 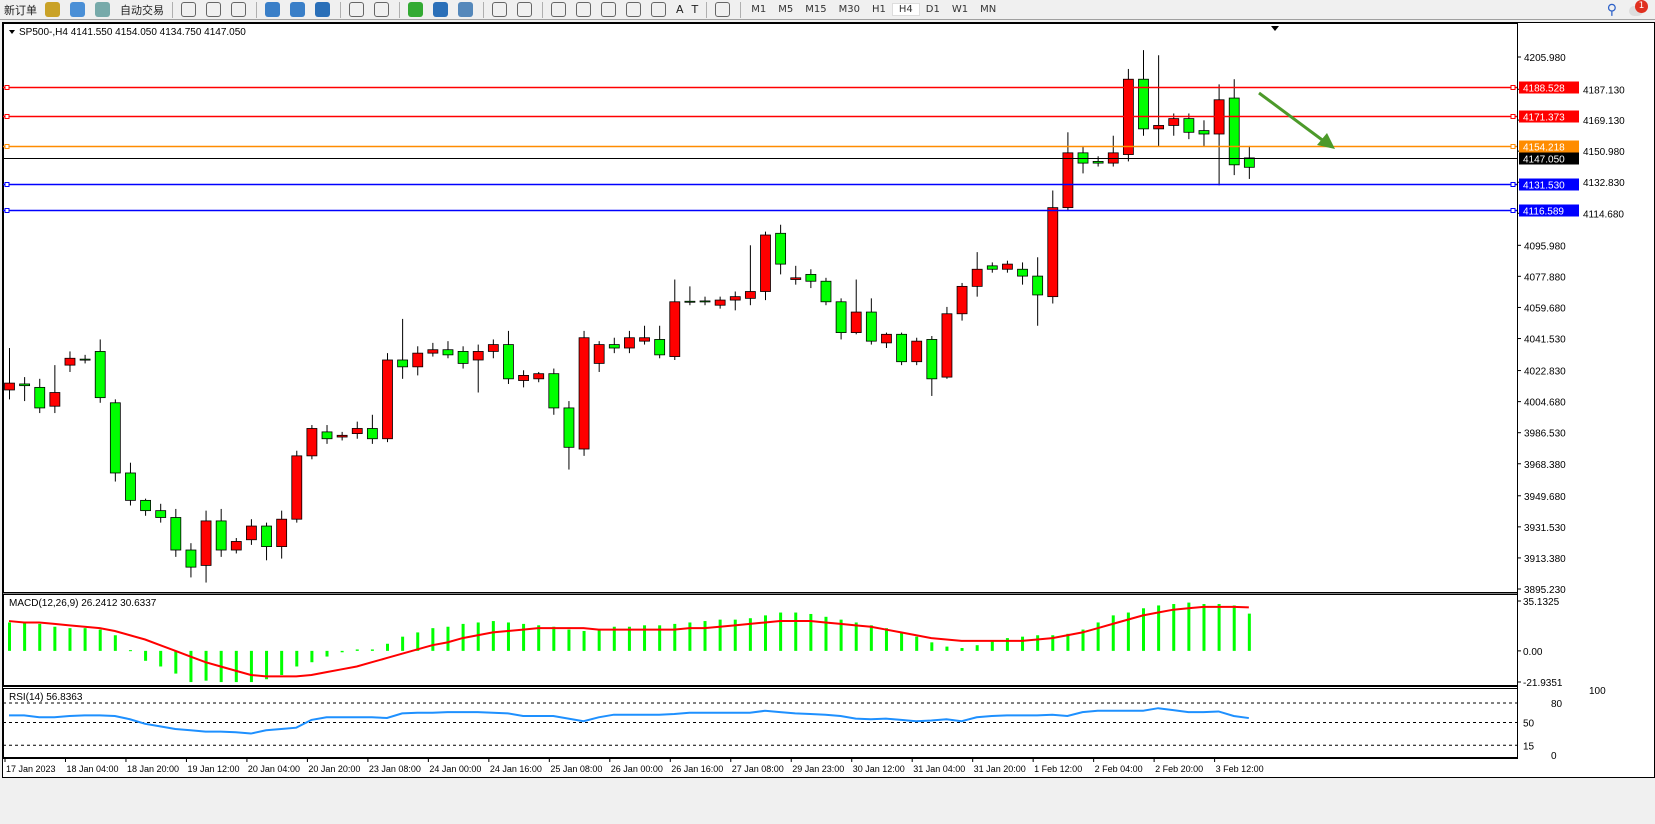 I want to click on line-chart-button, so click(x=239, y=10).